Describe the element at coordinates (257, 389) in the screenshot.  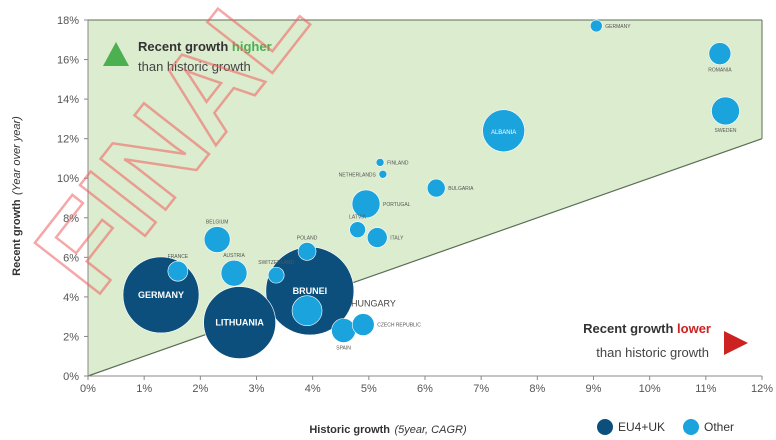
I see `x-tick-label: 3%` at that location.